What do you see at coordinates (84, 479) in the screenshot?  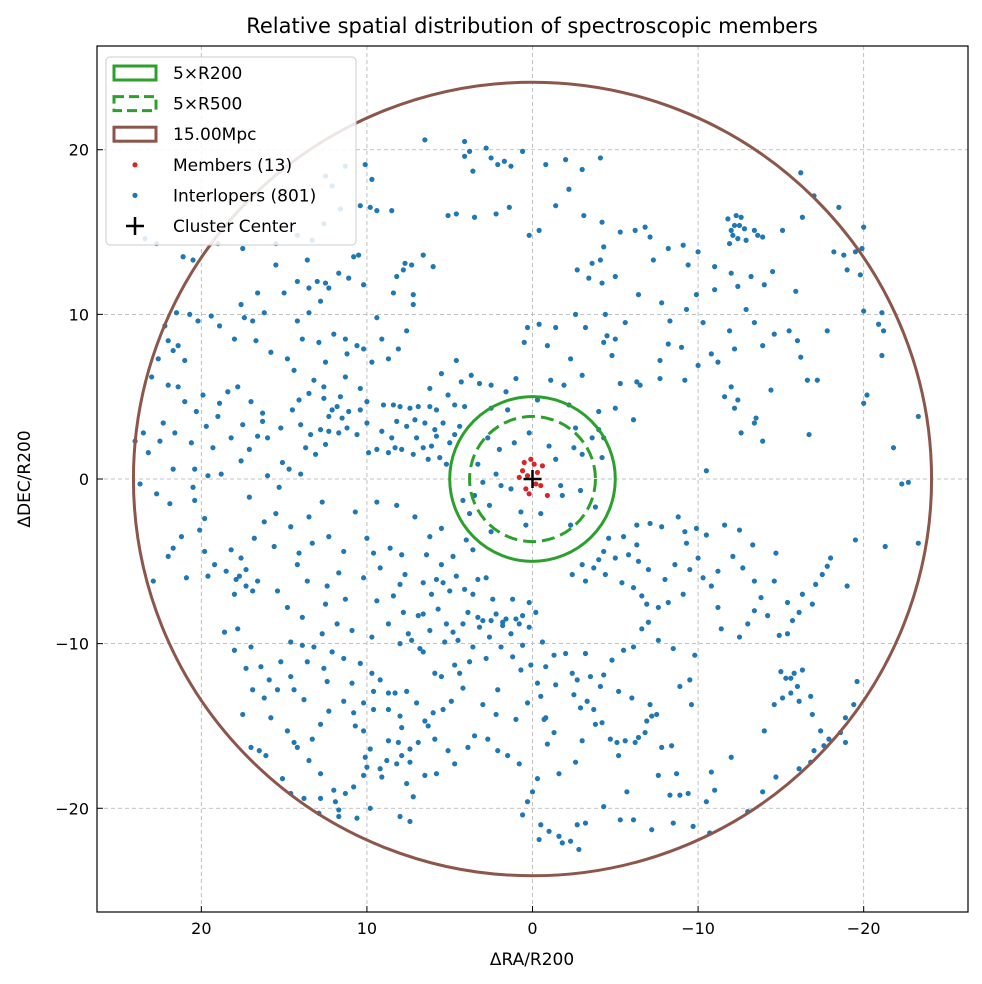 I see `y-tick-label: 0` at bounding box center [84, 479].